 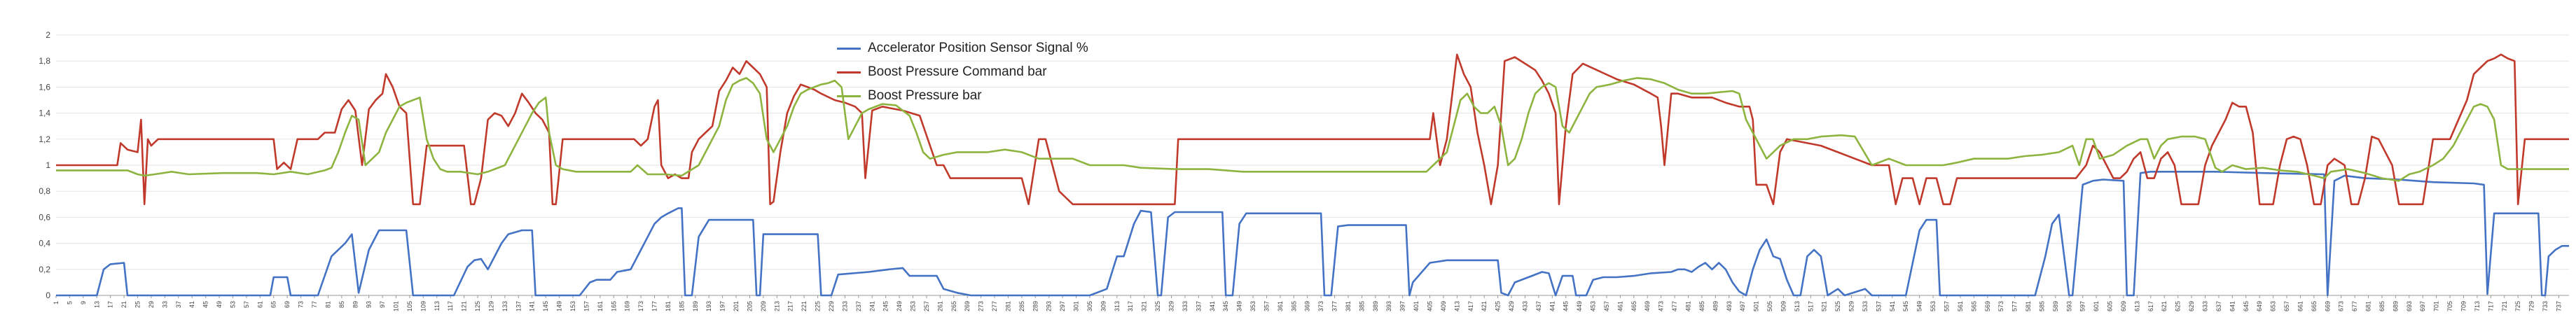 I want to click on x-tick-label: 673, so click(x=2341, y=306).